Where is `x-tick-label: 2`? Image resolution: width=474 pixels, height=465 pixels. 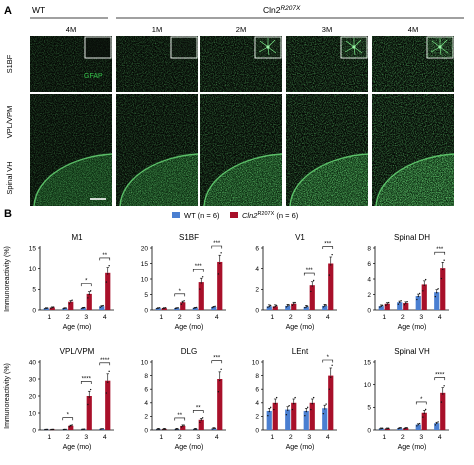 x-tick-label: 2 is located at coordinates (68, 437).